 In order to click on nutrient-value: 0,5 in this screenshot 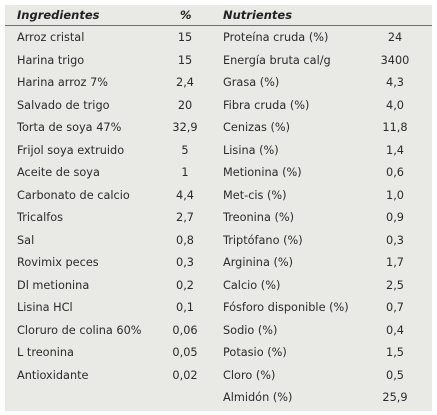, I will do `click(395, 375)`.